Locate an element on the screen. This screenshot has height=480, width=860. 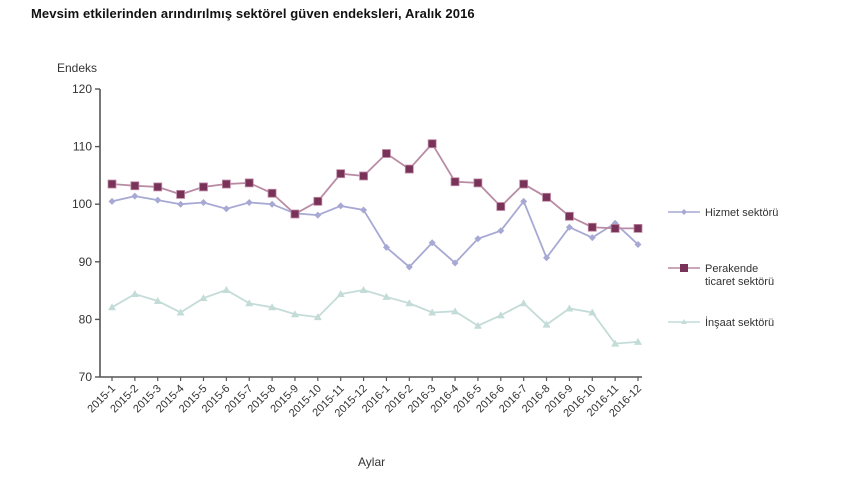
series-insaat is located at coordinates (375, 316).